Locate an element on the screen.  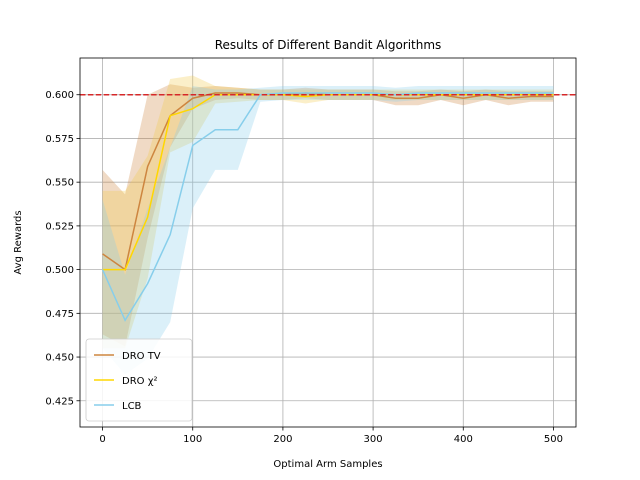
legend-box is located at coordinates (139, 380).